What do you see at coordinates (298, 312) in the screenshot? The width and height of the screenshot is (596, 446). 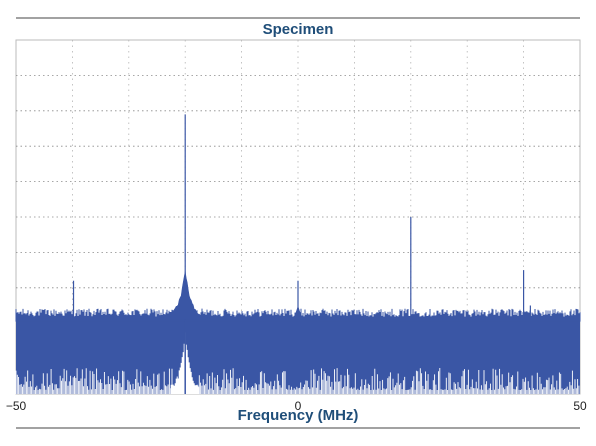 I see `spur-bump-zero` at bounding box center [298, 312].